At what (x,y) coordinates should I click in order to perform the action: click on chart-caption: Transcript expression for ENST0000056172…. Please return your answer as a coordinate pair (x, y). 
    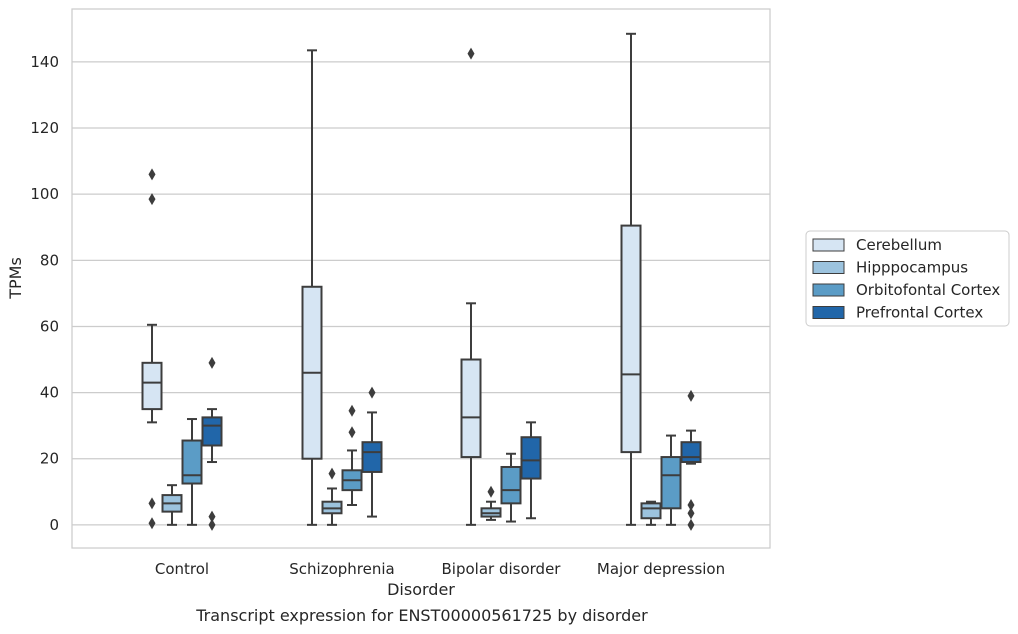
    Looking at the image, I should click on (422, 615).